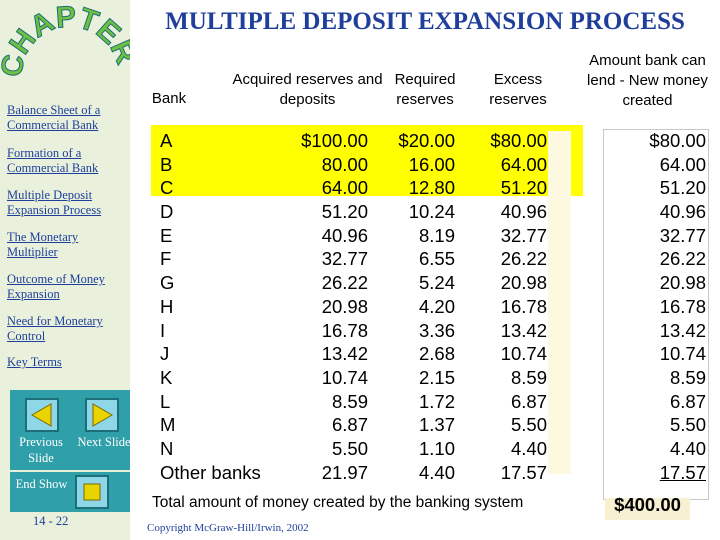  Describe the element at coordinates (344, 235) in the screenshot. I see `table-cell-acquired: 40.96` at that location.